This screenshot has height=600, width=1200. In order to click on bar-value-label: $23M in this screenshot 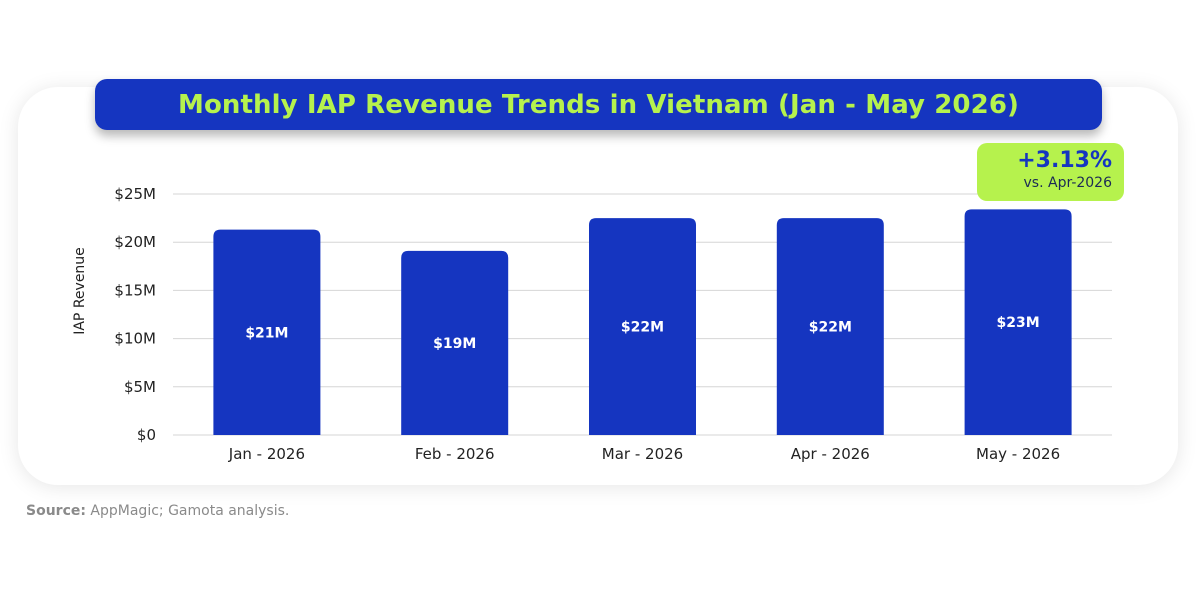, I will do `click(1018, 323)`.